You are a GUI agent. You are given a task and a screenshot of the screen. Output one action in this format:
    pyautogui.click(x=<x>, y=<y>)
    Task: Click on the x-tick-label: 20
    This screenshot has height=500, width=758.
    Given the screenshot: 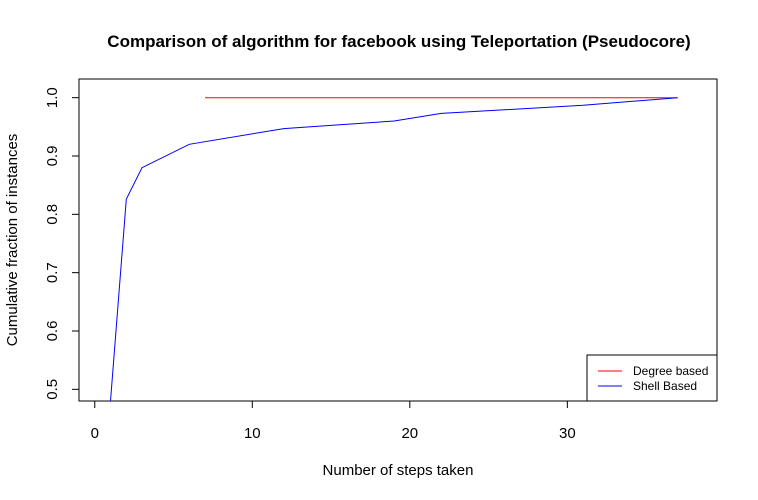 What is the action you would take?
    pyautogui.click(x=409, y=433)
    